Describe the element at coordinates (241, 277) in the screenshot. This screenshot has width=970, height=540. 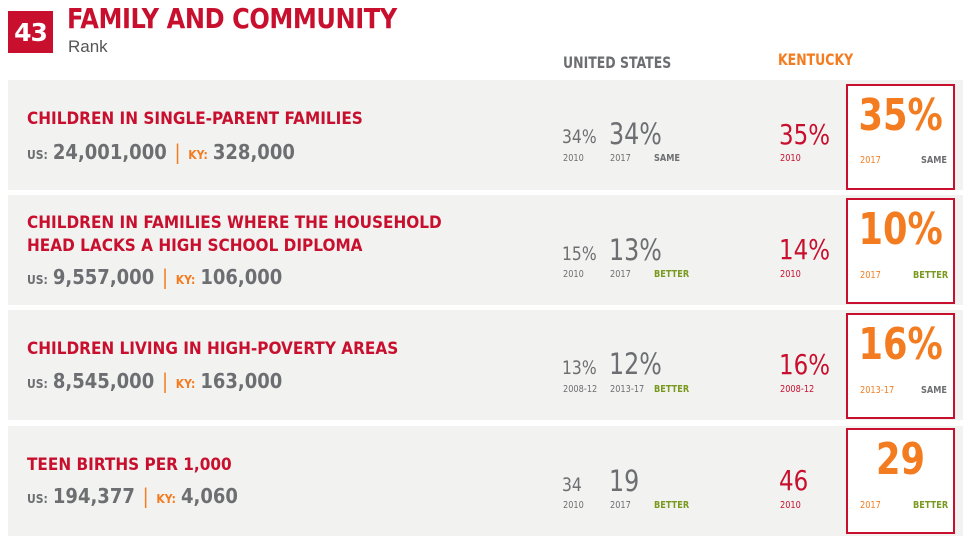
I see `ky-count: 106,000` at that location.